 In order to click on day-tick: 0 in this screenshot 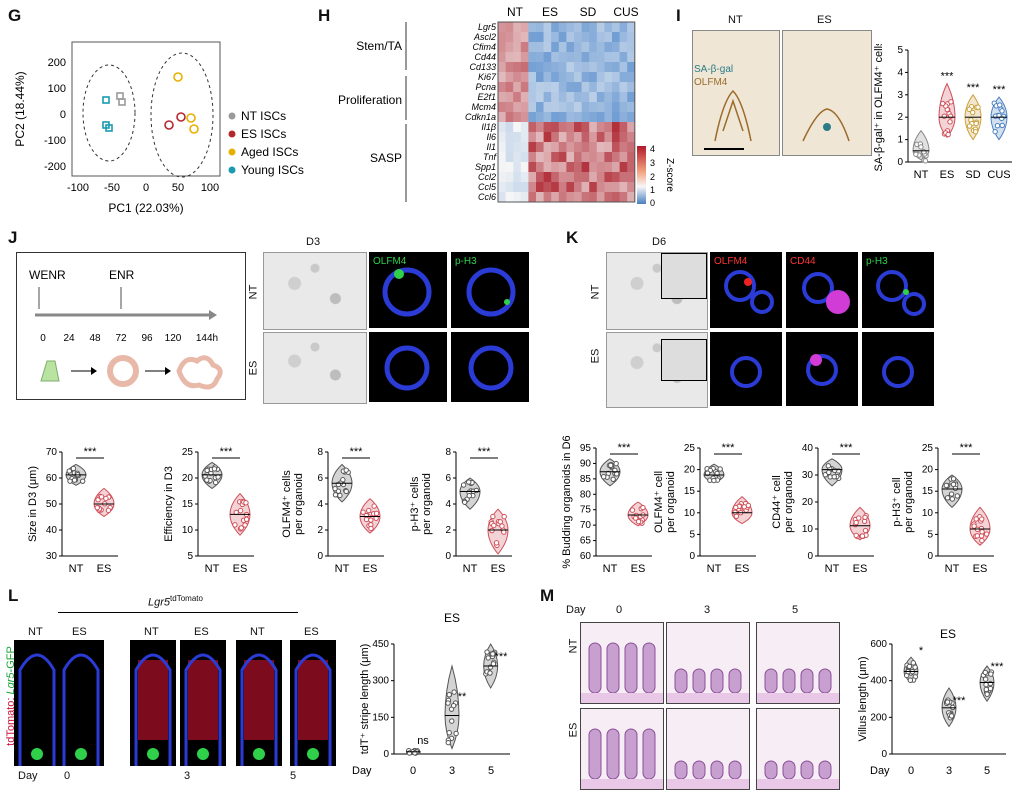, I will do `click(413, 771)`.